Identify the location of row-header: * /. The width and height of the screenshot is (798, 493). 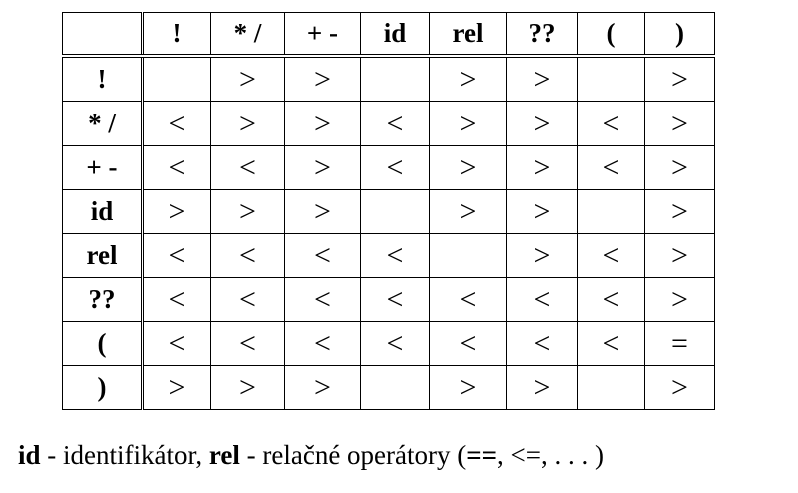
(103, 123).